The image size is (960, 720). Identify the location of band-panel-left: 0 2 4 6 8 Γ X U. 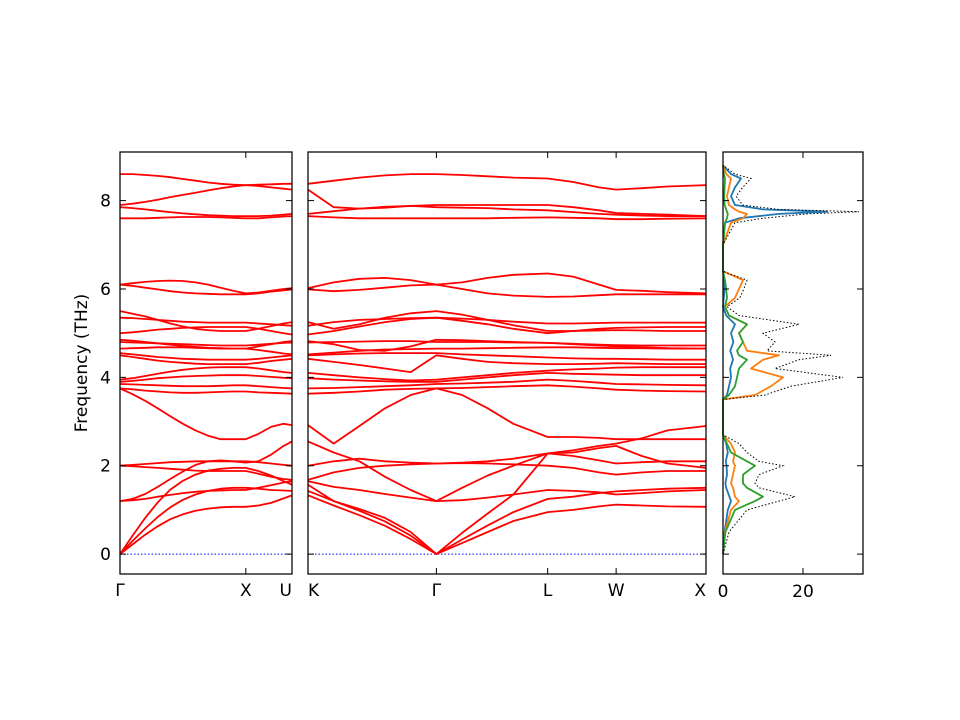
(196, 376).